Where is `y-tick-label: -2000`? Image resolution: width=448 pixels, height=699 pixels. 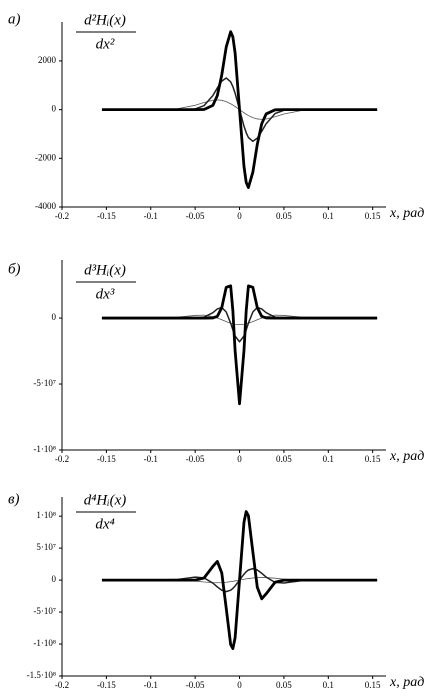
y-tick-label: -2000 is located at coordinates (45, 157).